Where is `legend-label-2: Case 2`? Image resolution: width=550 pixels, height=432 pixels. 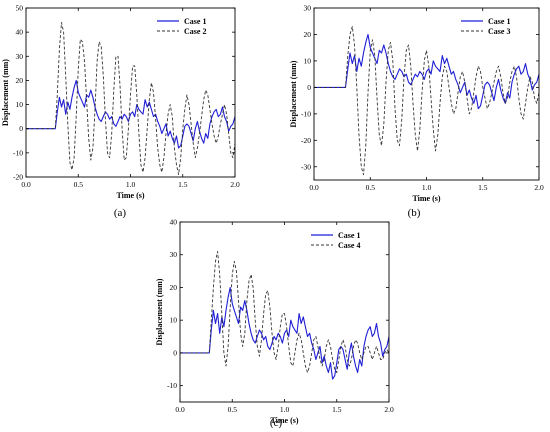 legend-label-2: Case 2 is located at coordinates (195, 31).